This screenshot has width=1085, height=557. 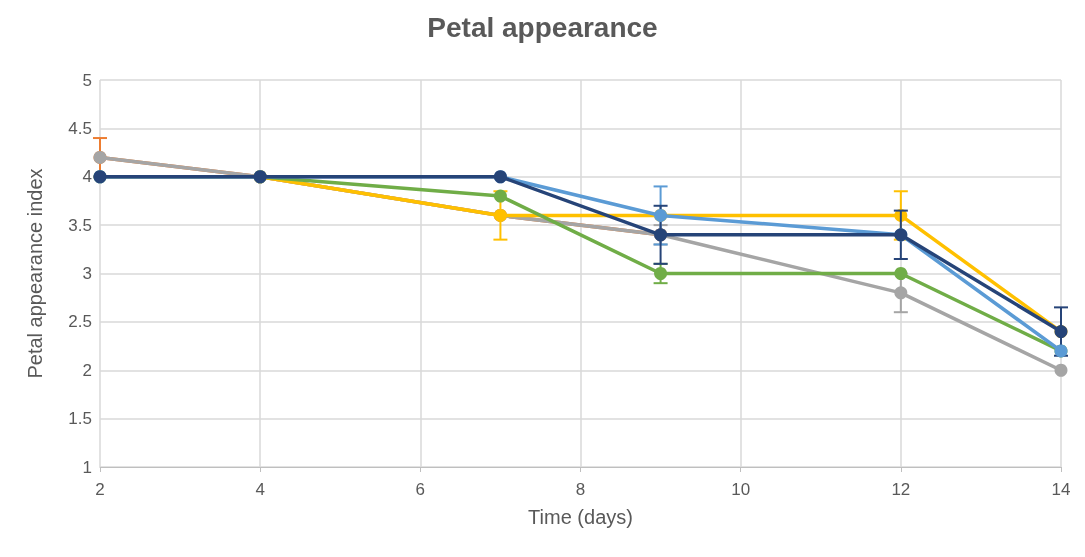 I want to click on y-axis-title: Petal appearance index, so click(x=35, y=273).